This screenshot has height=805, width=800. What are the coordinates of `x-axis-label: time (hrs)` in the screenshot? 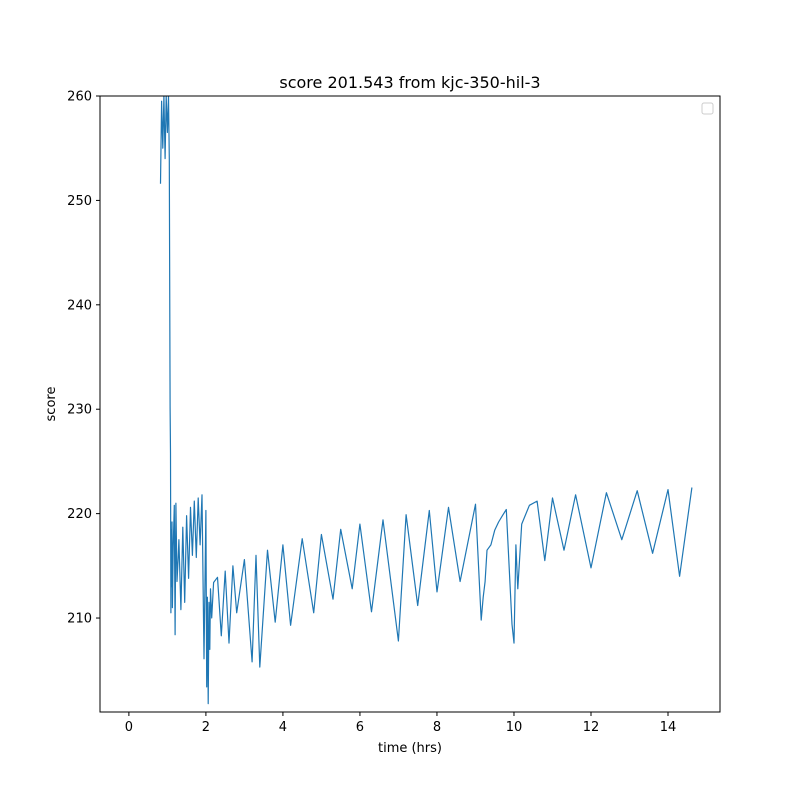 It's located at (410, 748).